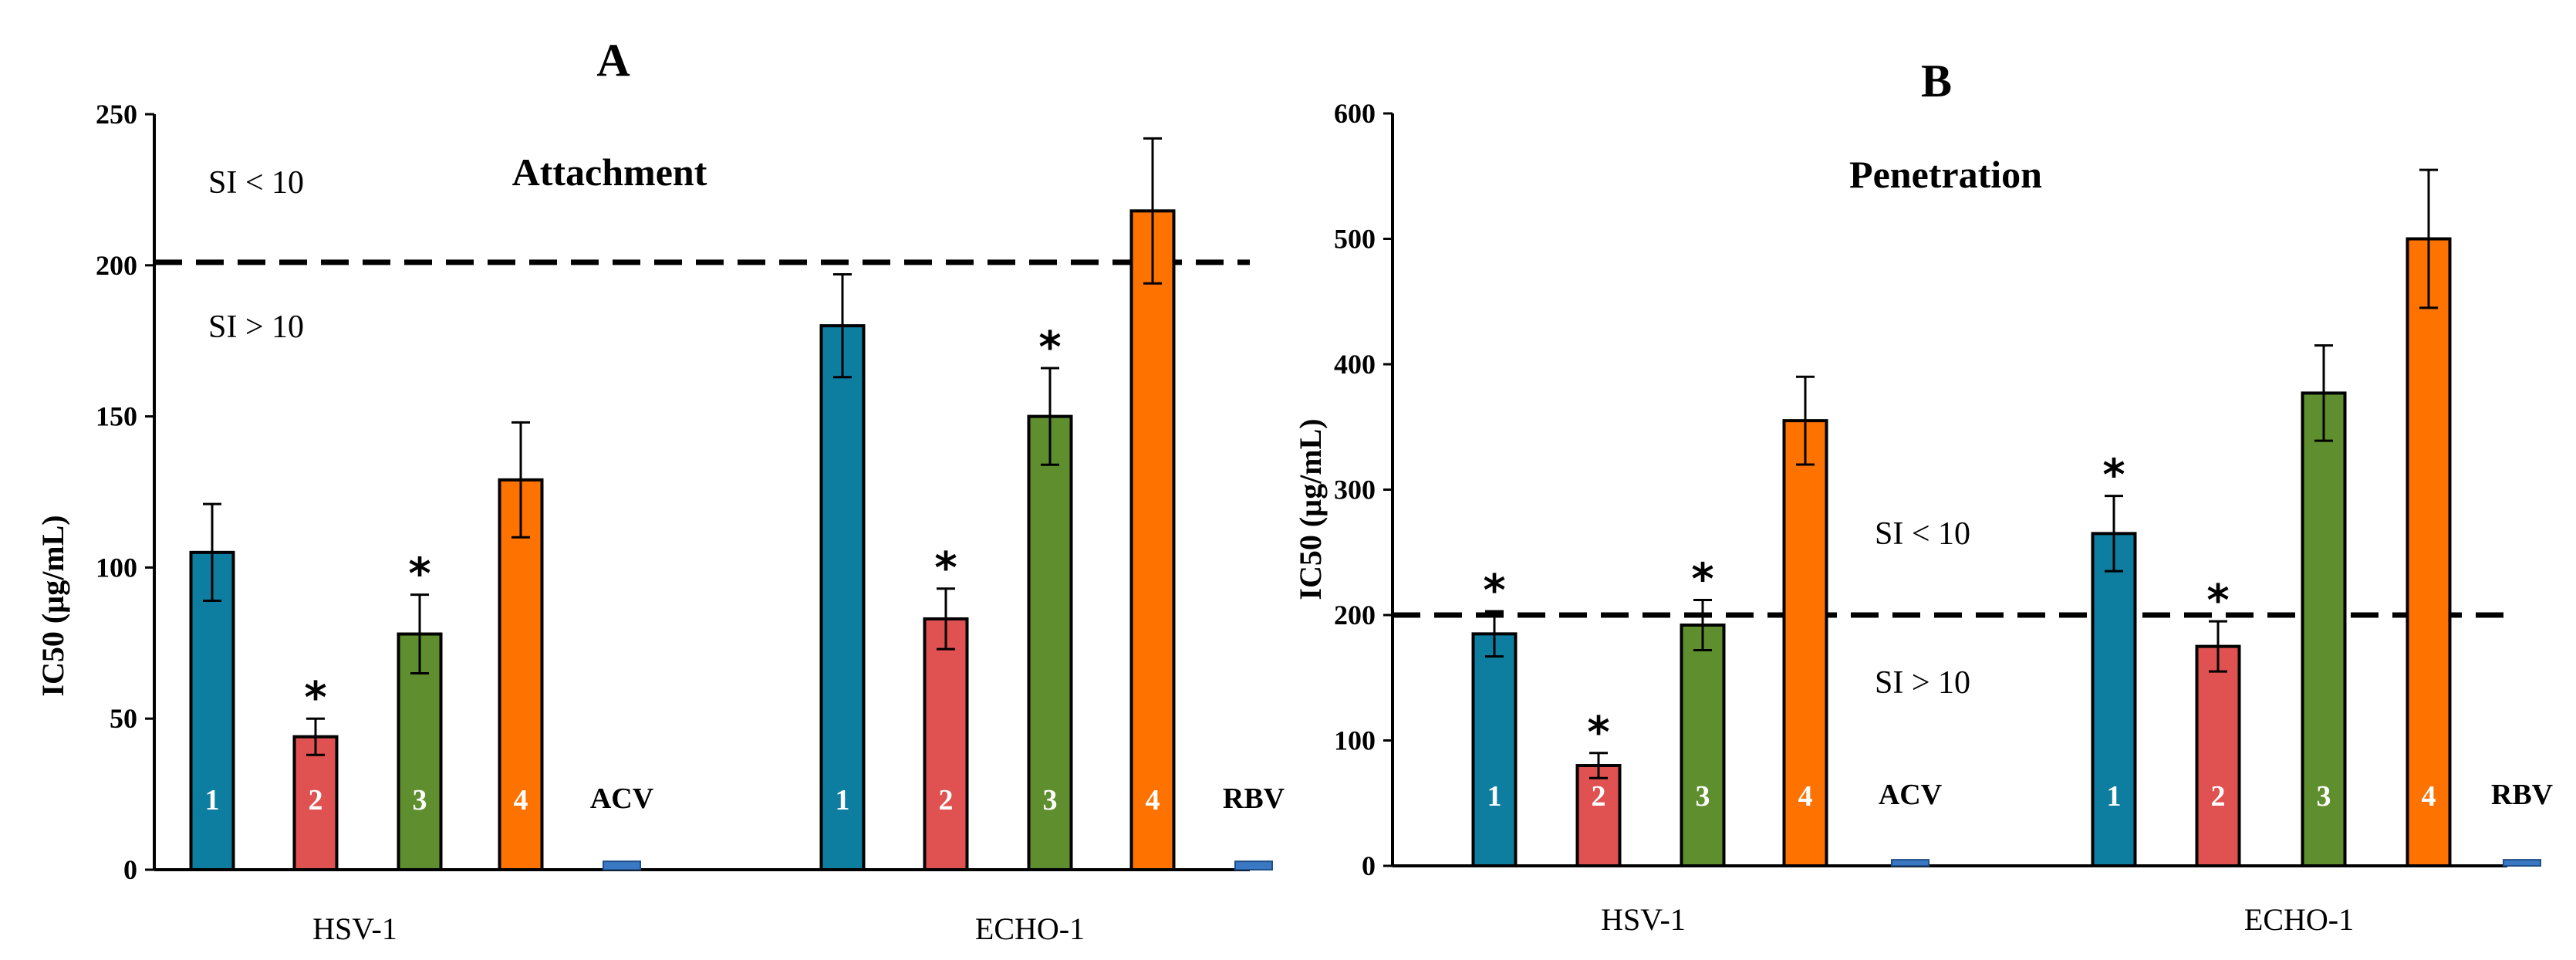 Image resolution: width=2576 pixels, height=960 pixels. Describe the element at coordinates (52, 605) in the screenshot. I see `panel-a-y-axis-label: IC50 (µg/mL)` at that location.